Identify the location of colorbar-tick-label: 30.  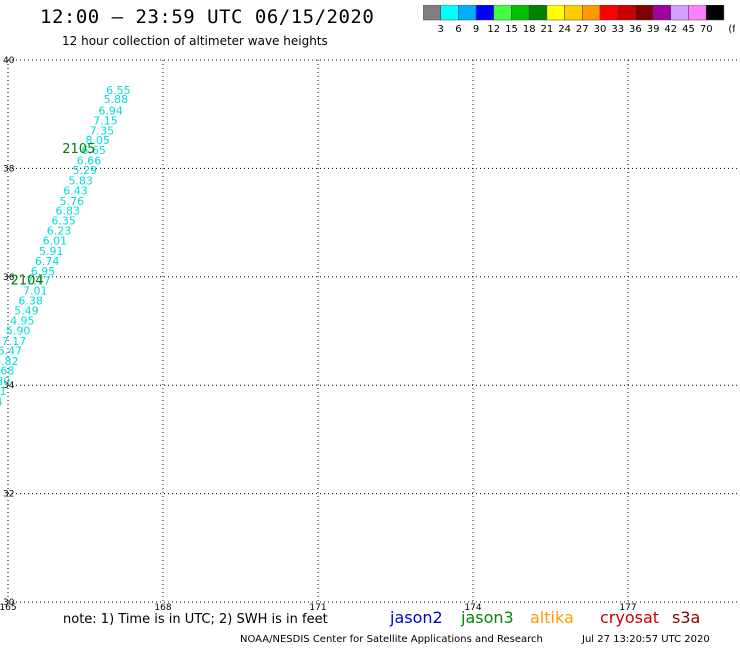
(600, 29).